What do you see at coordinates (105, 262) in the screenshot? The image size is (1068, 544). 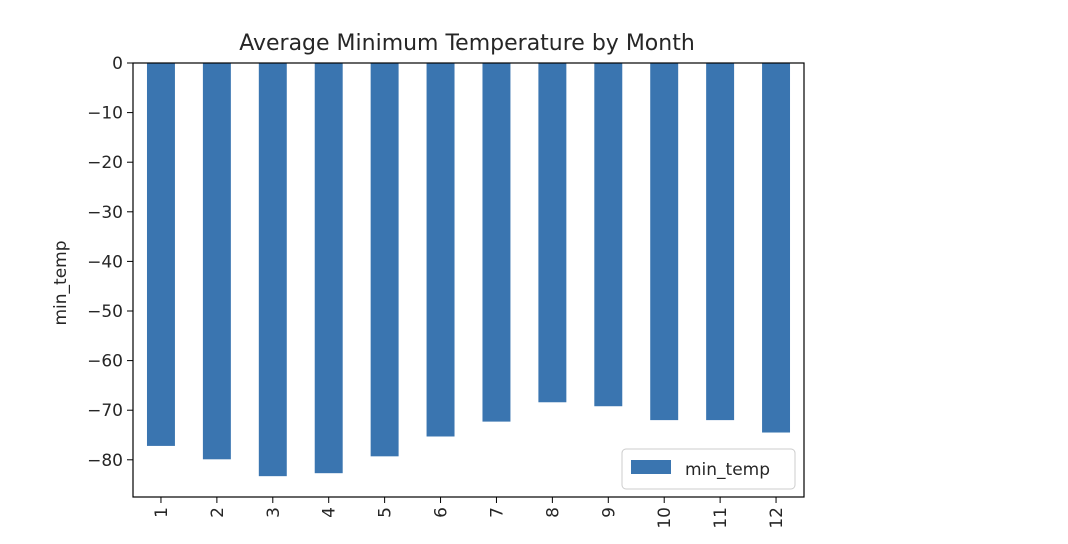 I see `y-tick-label: −40` at bounding box center [105, 262].